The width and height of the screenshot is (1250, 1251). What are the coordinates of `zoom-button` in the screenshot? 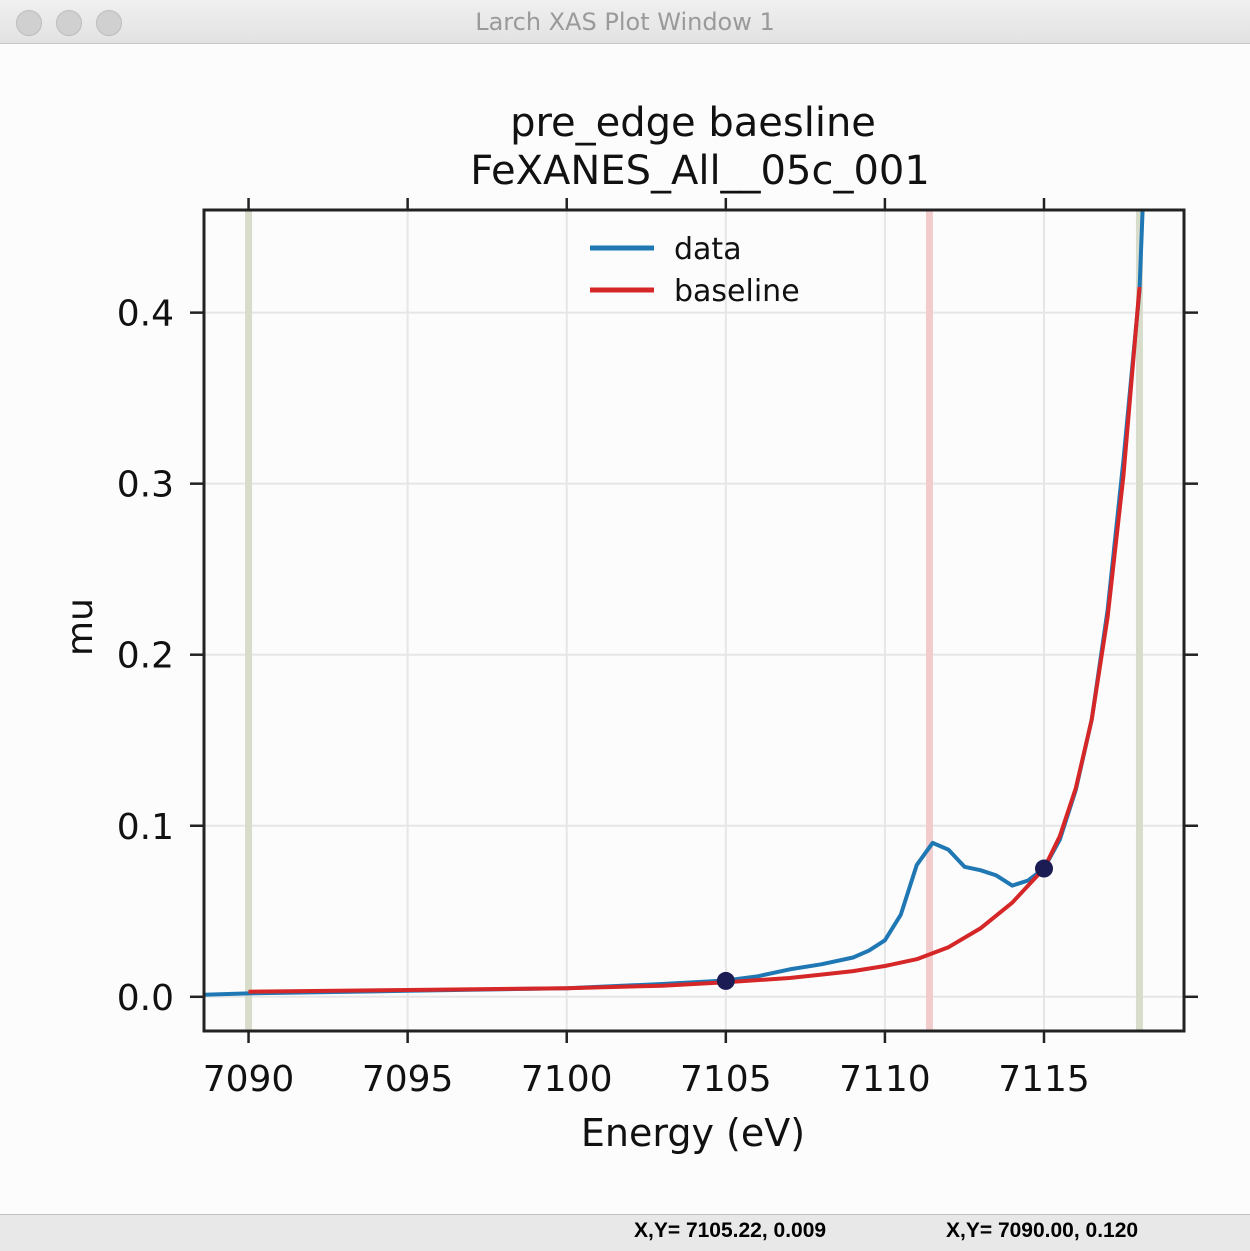 It's located at (109, 23).